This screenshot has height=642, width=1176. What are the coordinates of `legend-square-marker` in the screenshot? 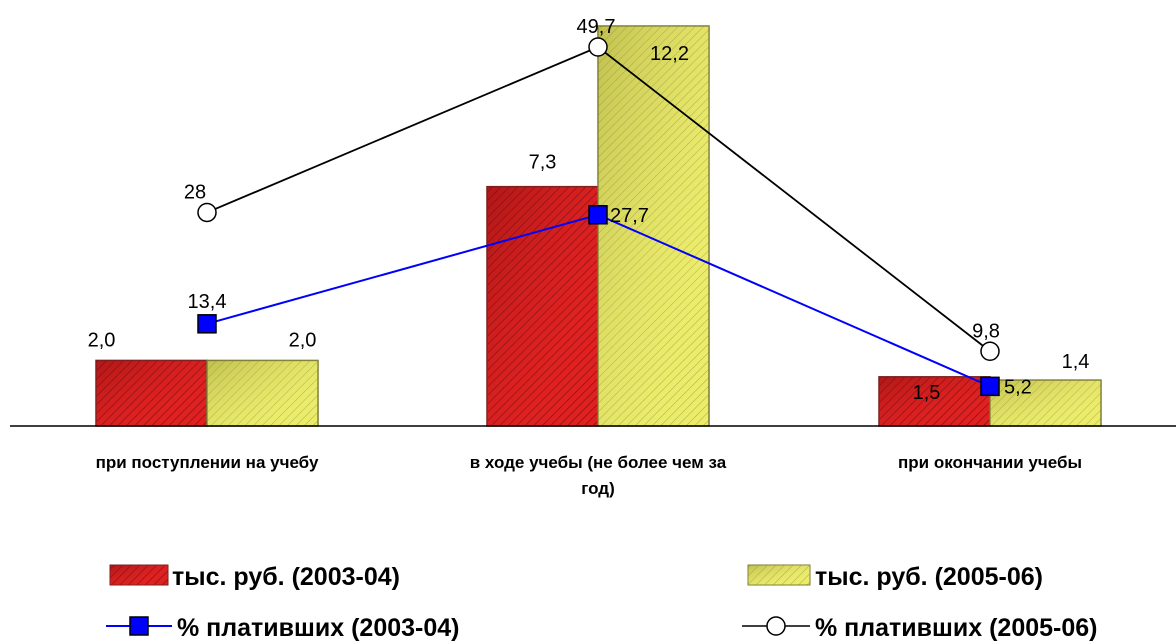 It's located at (139, 626).